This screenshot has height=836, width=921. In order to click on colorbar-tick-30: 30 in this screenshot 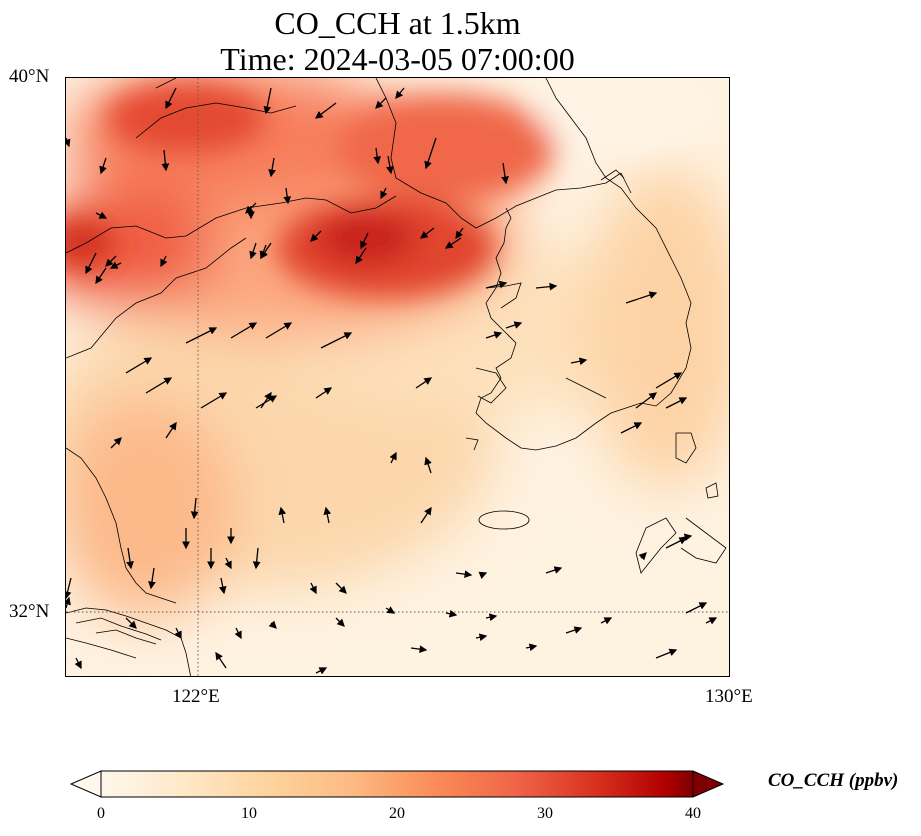, I will do `click(545, 813)`.